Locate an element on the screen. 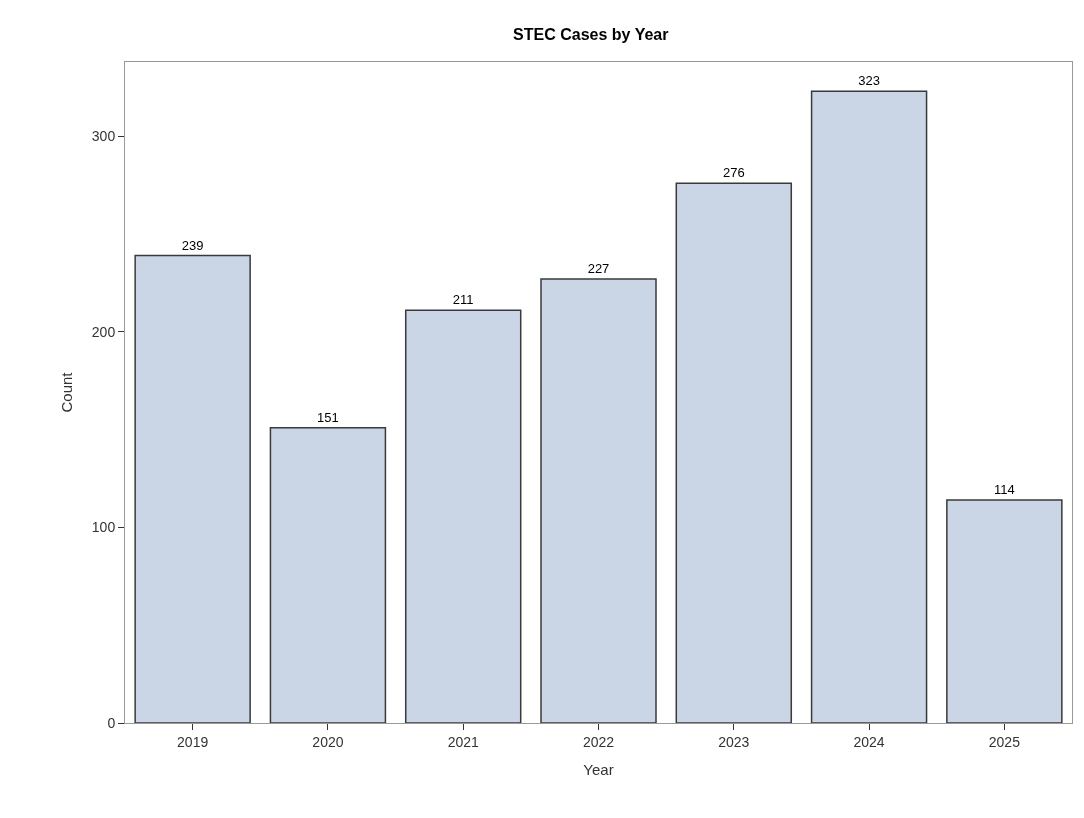 This screenshot has height=818, width=1084. y-tick-label: 300 is located at coordinates (103, 136).